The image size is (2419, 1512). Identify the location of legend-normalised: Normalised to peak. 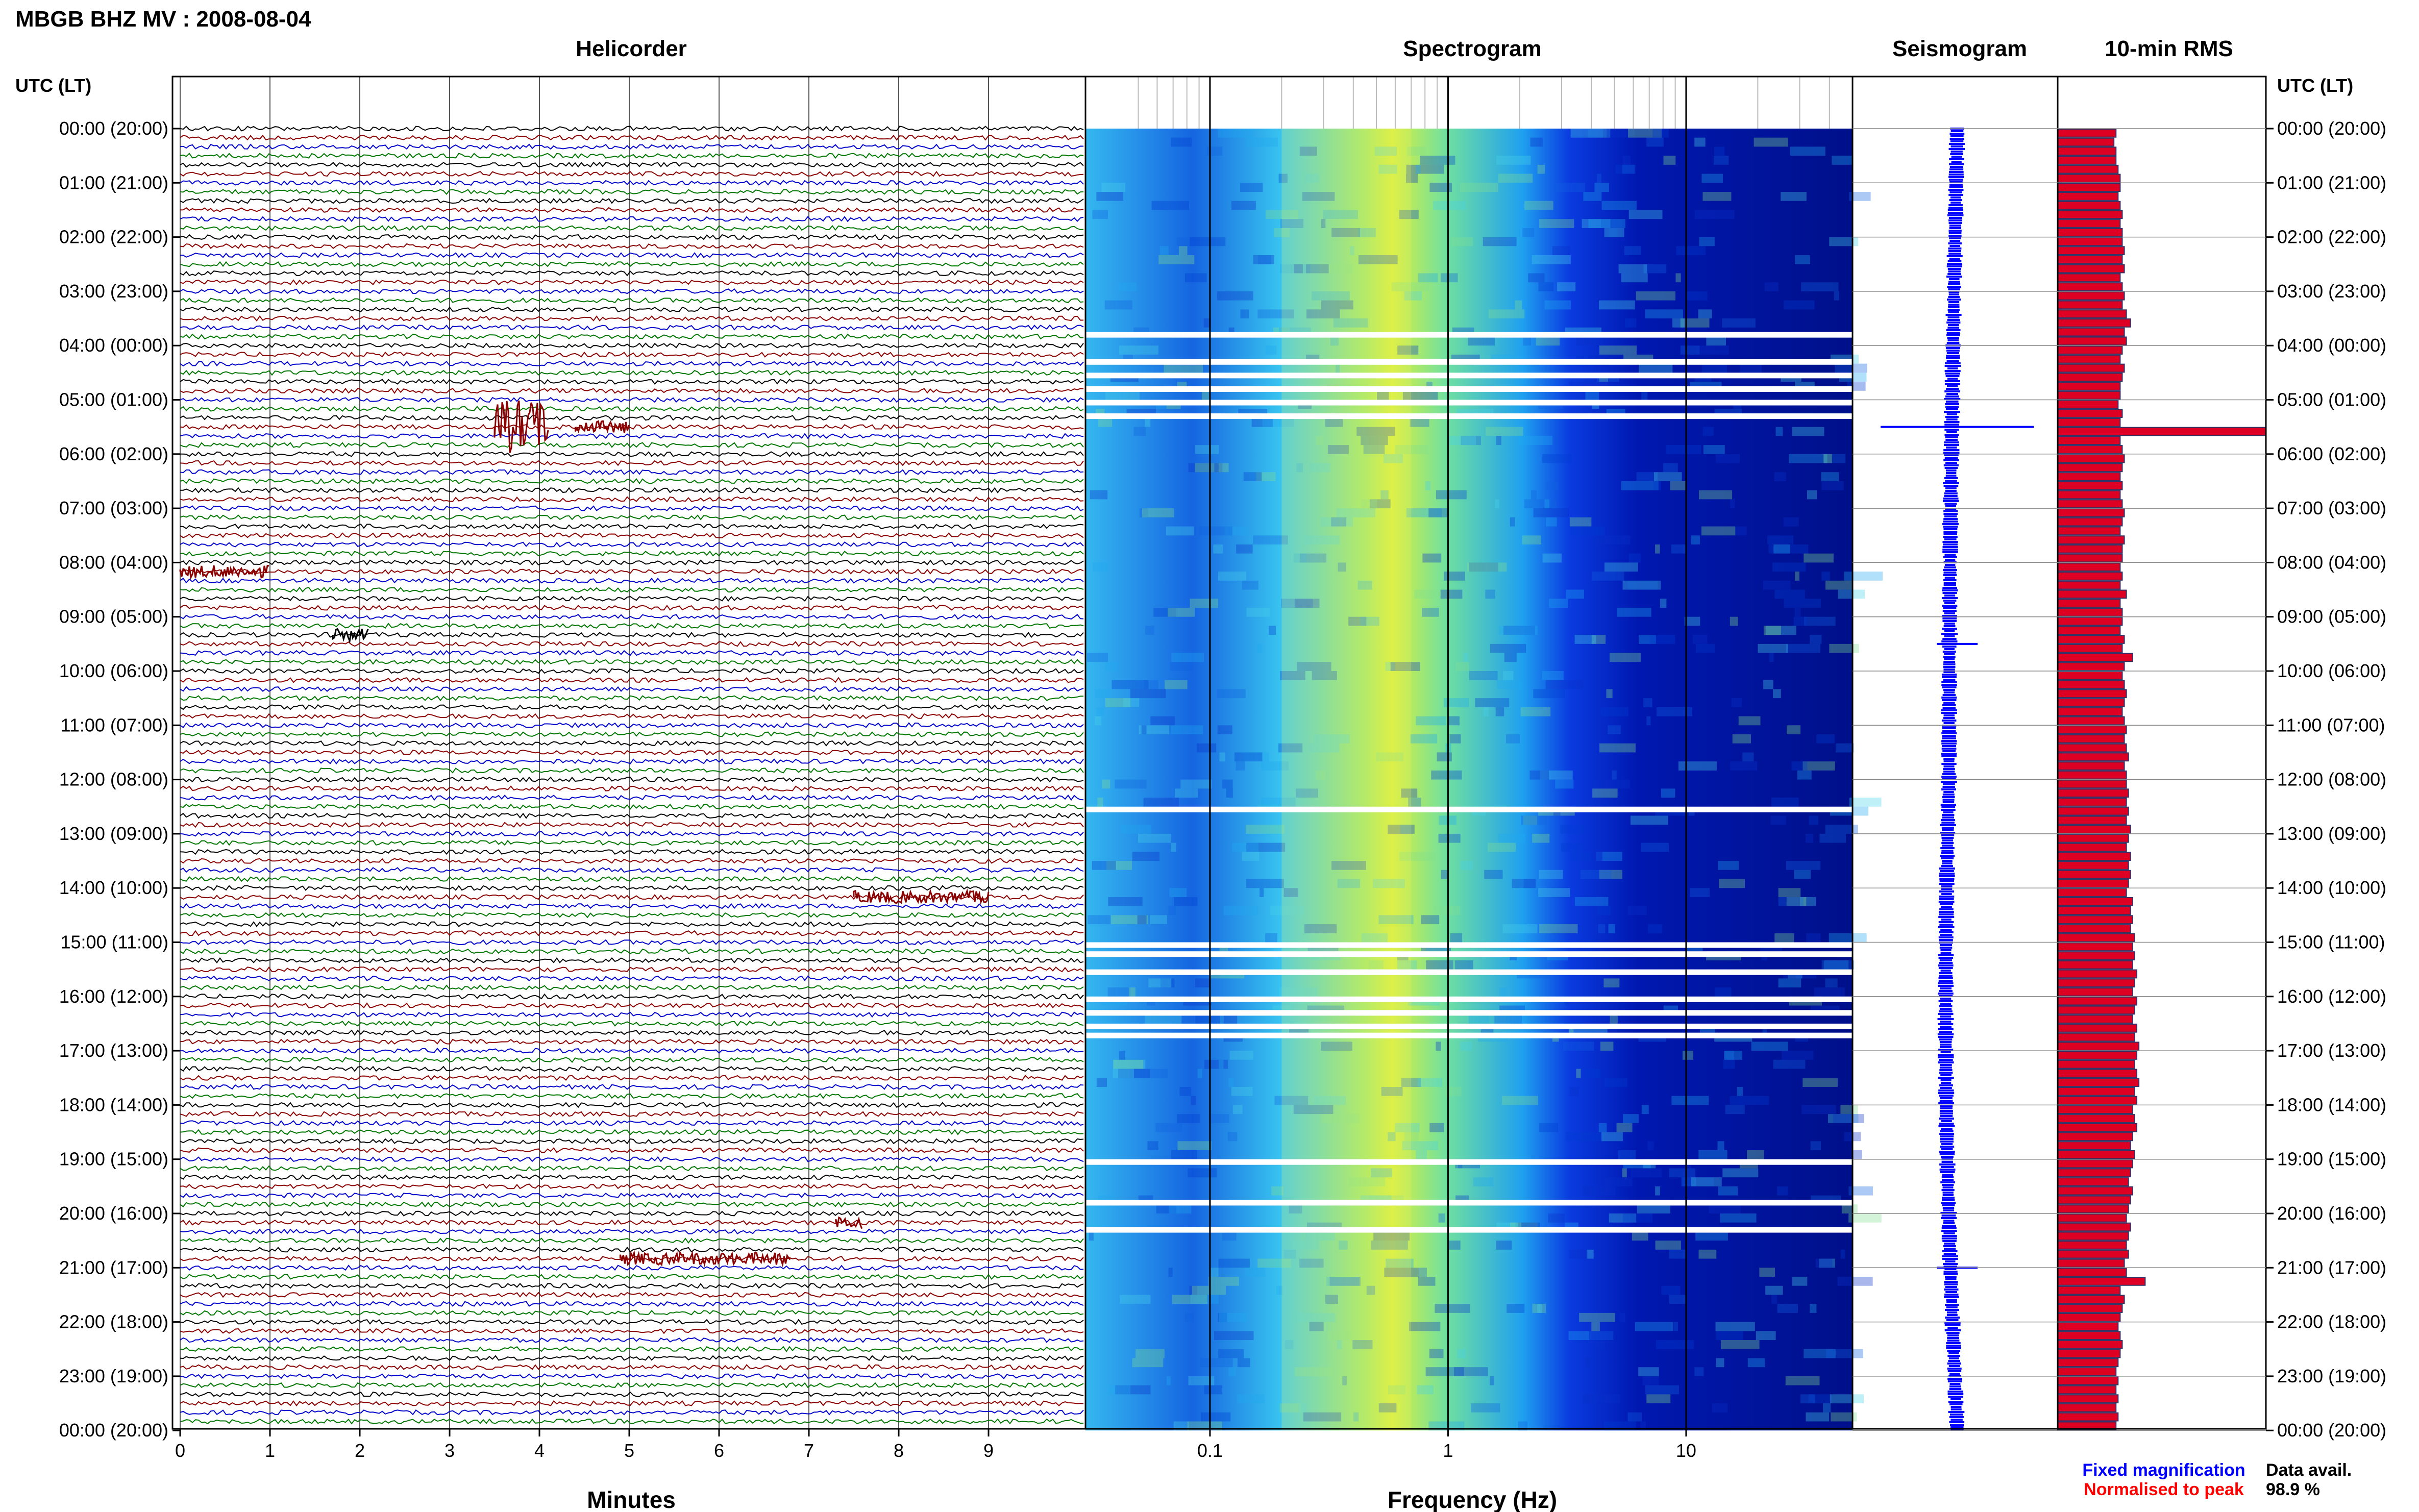
(2164, 1489).